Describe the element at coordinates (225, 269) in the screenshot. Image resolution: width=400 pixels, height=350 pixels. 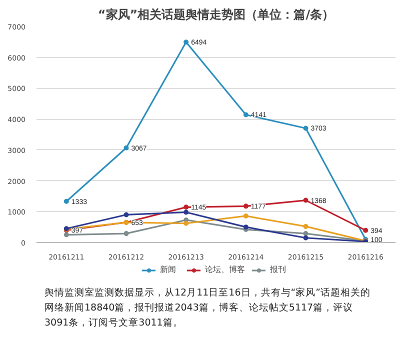
I see `legend-label: 论坛、博客` at that location.